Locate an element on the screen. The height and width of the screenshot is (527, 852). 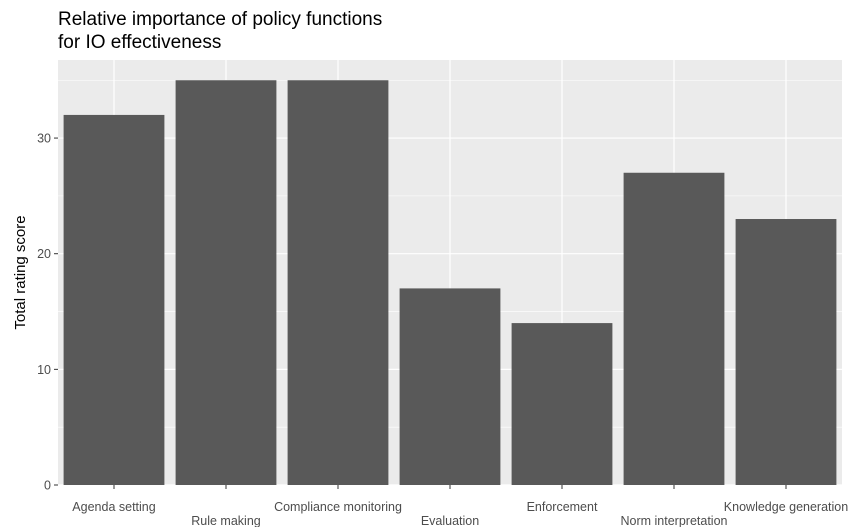
chart-title-line-1: Relative importance of policy functions is located at coordinates (220, 19).